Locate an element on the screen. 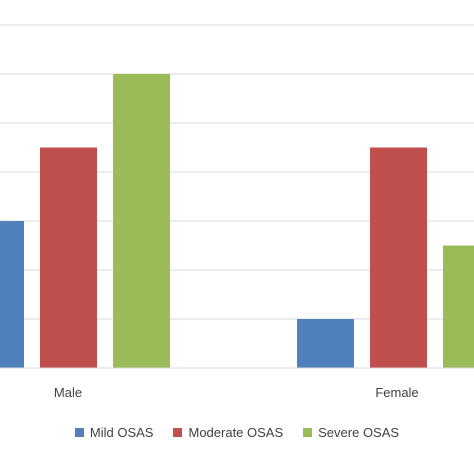 The image size is (474, 474). legend-item-mild: Mild OSAS is located at coordinates (114, 432).